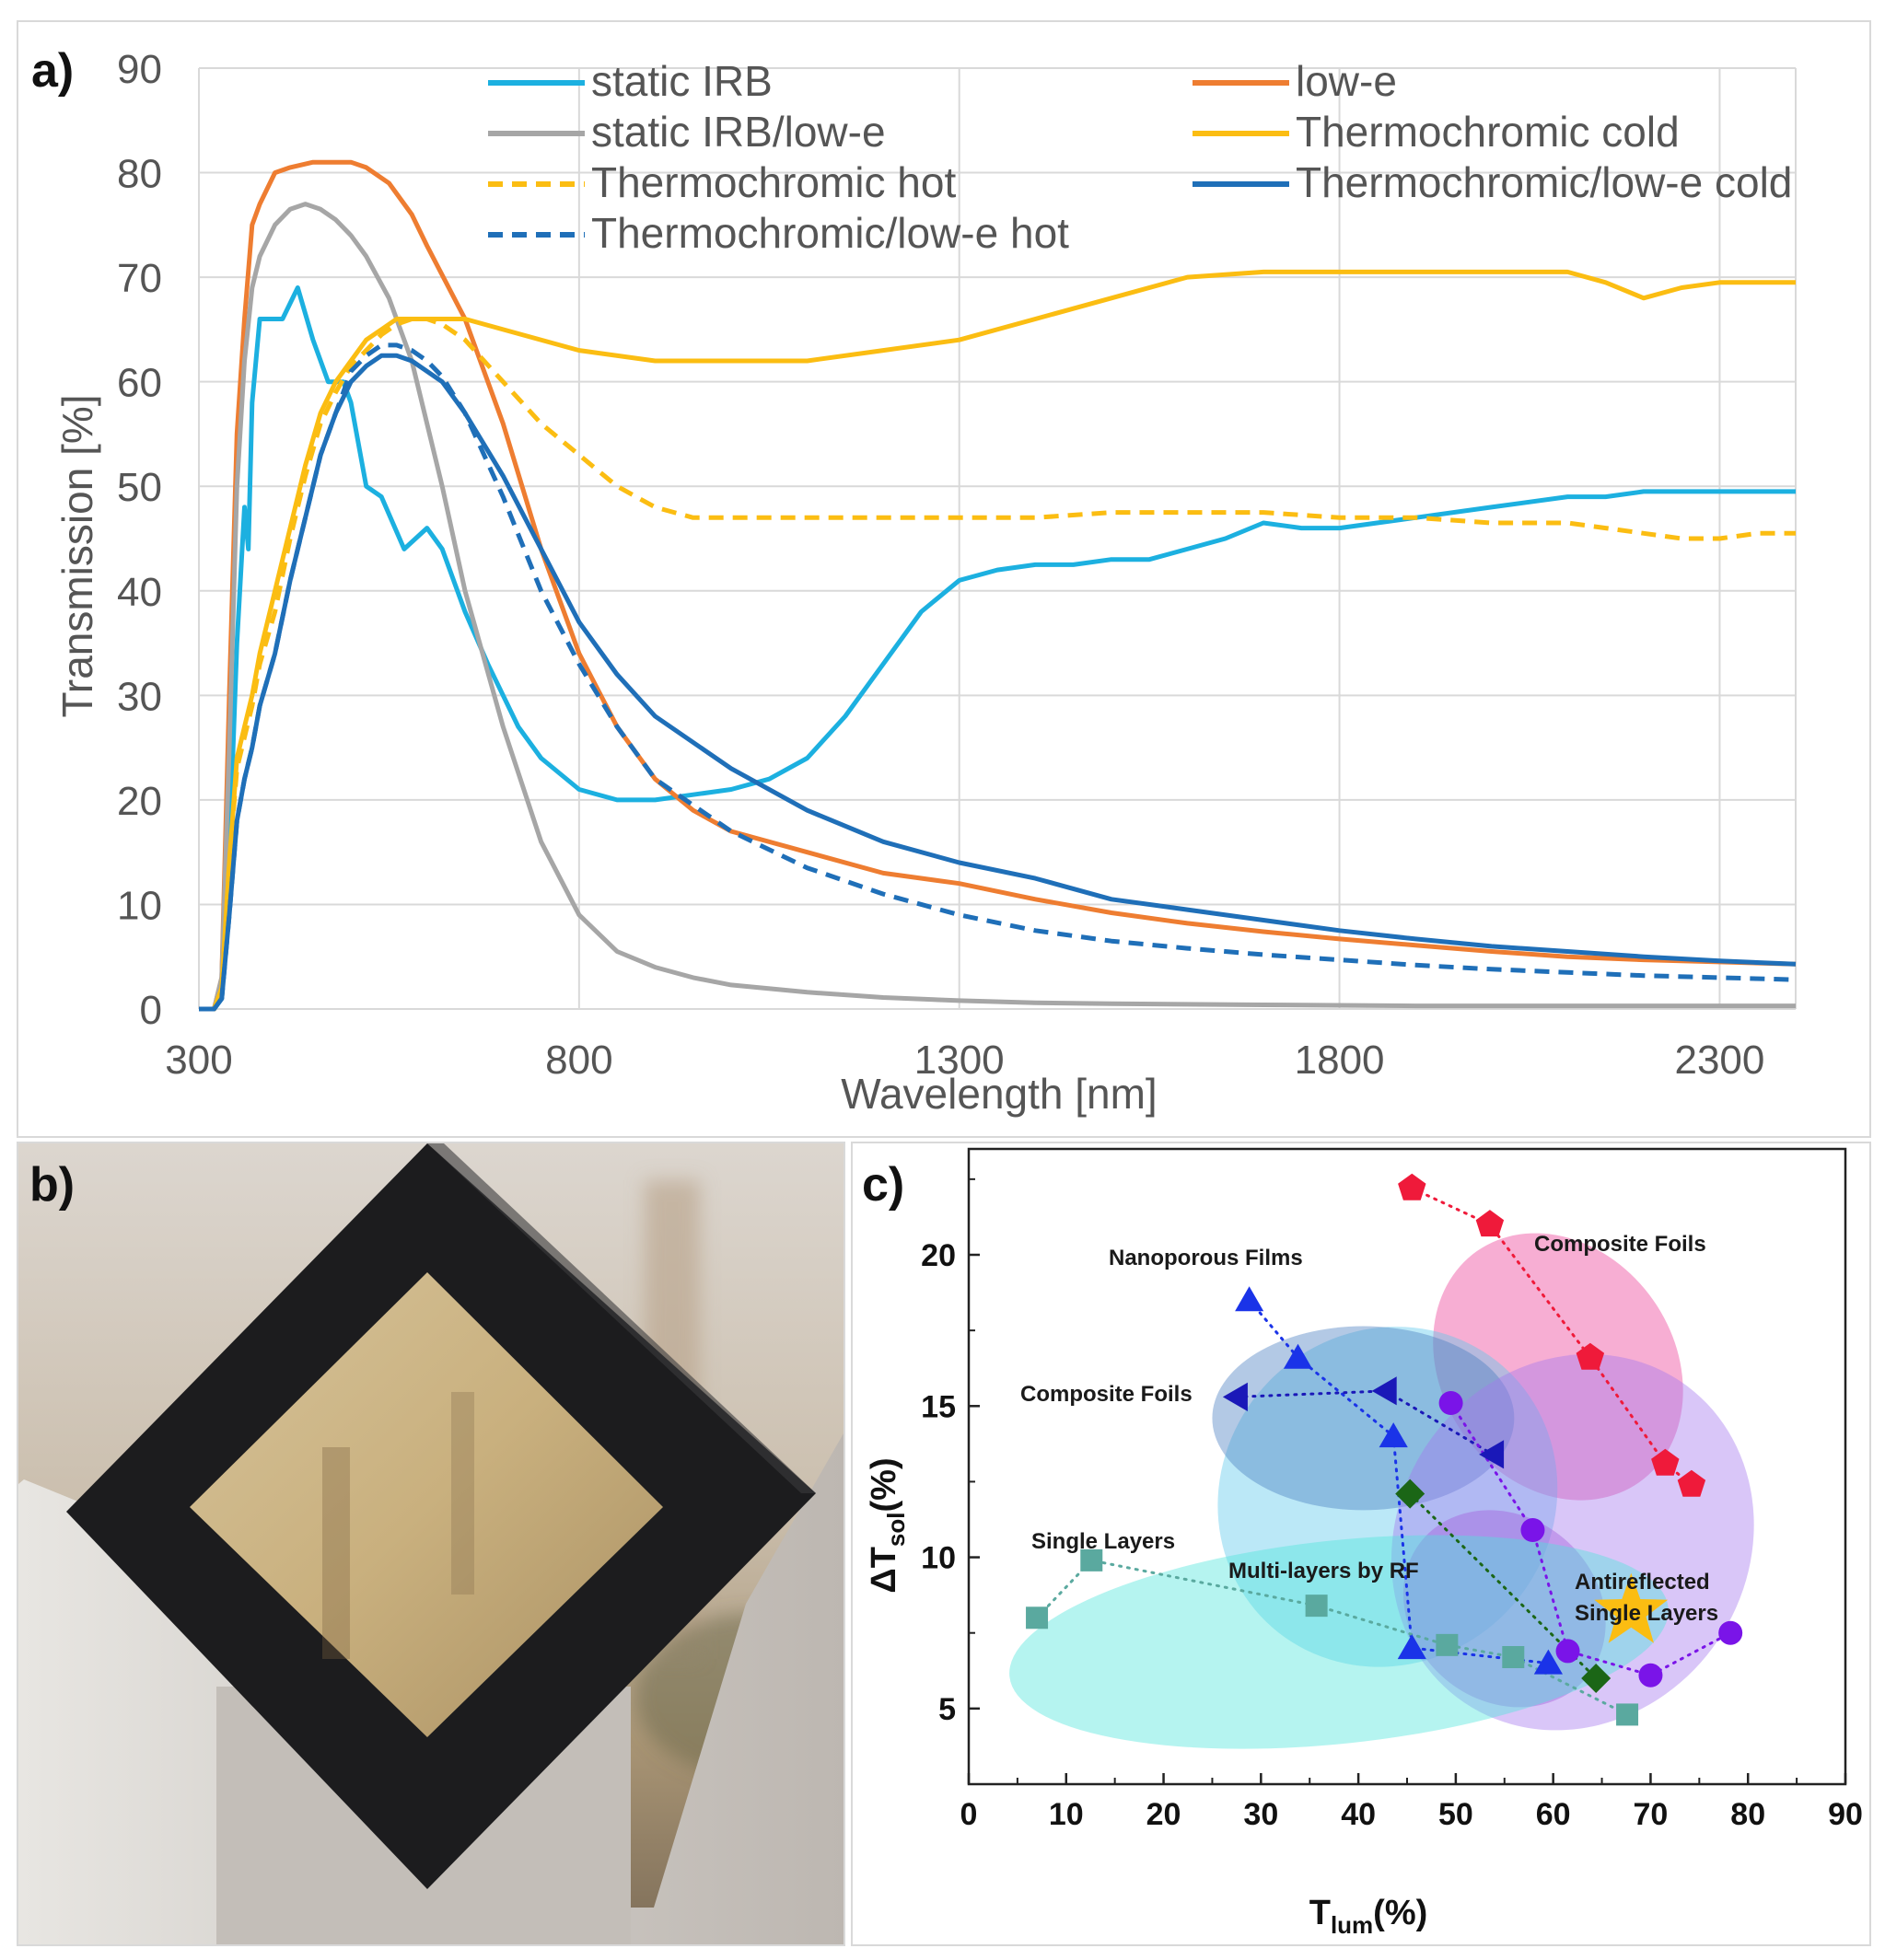 This screenshot has width=1885, height=1960. Describe the element at coordinates (139, 905) in the screenshot. I see `y-tick-label: 10` at that location.